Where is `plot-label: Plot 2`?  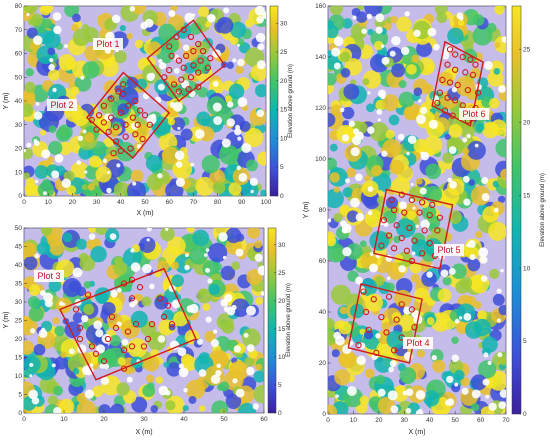
plot-label: Plot 2 is located at coordinates (61, 105).